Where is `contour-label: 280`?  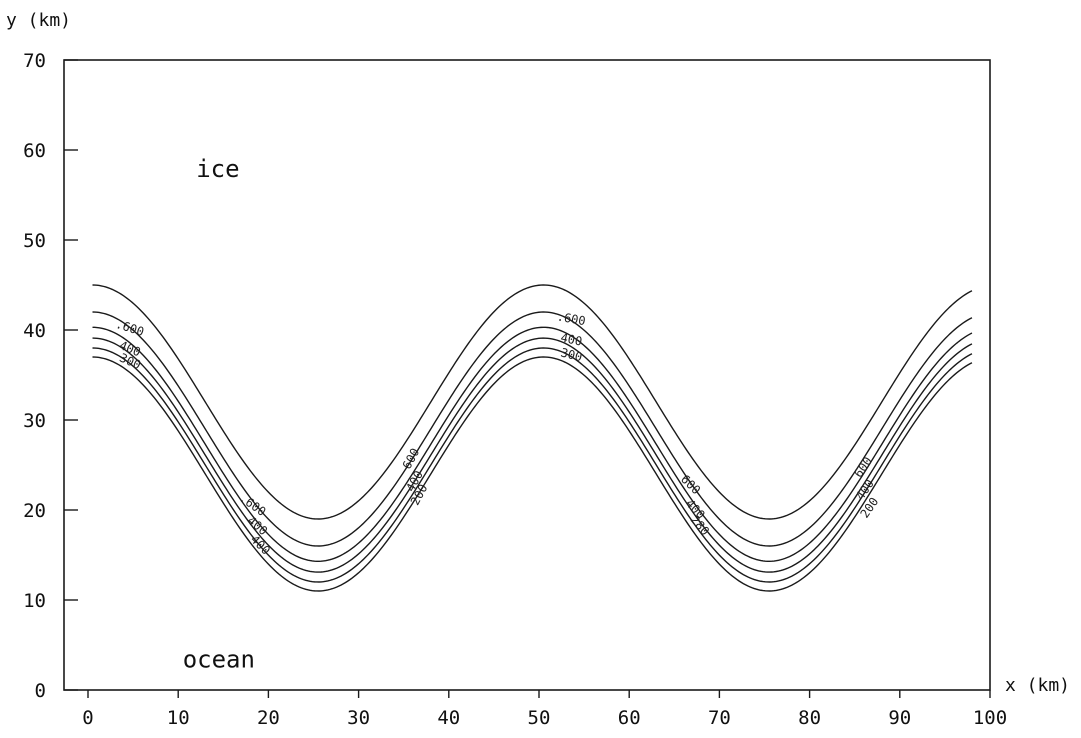 contour-label: 280 is located at coordinates (700, 526).